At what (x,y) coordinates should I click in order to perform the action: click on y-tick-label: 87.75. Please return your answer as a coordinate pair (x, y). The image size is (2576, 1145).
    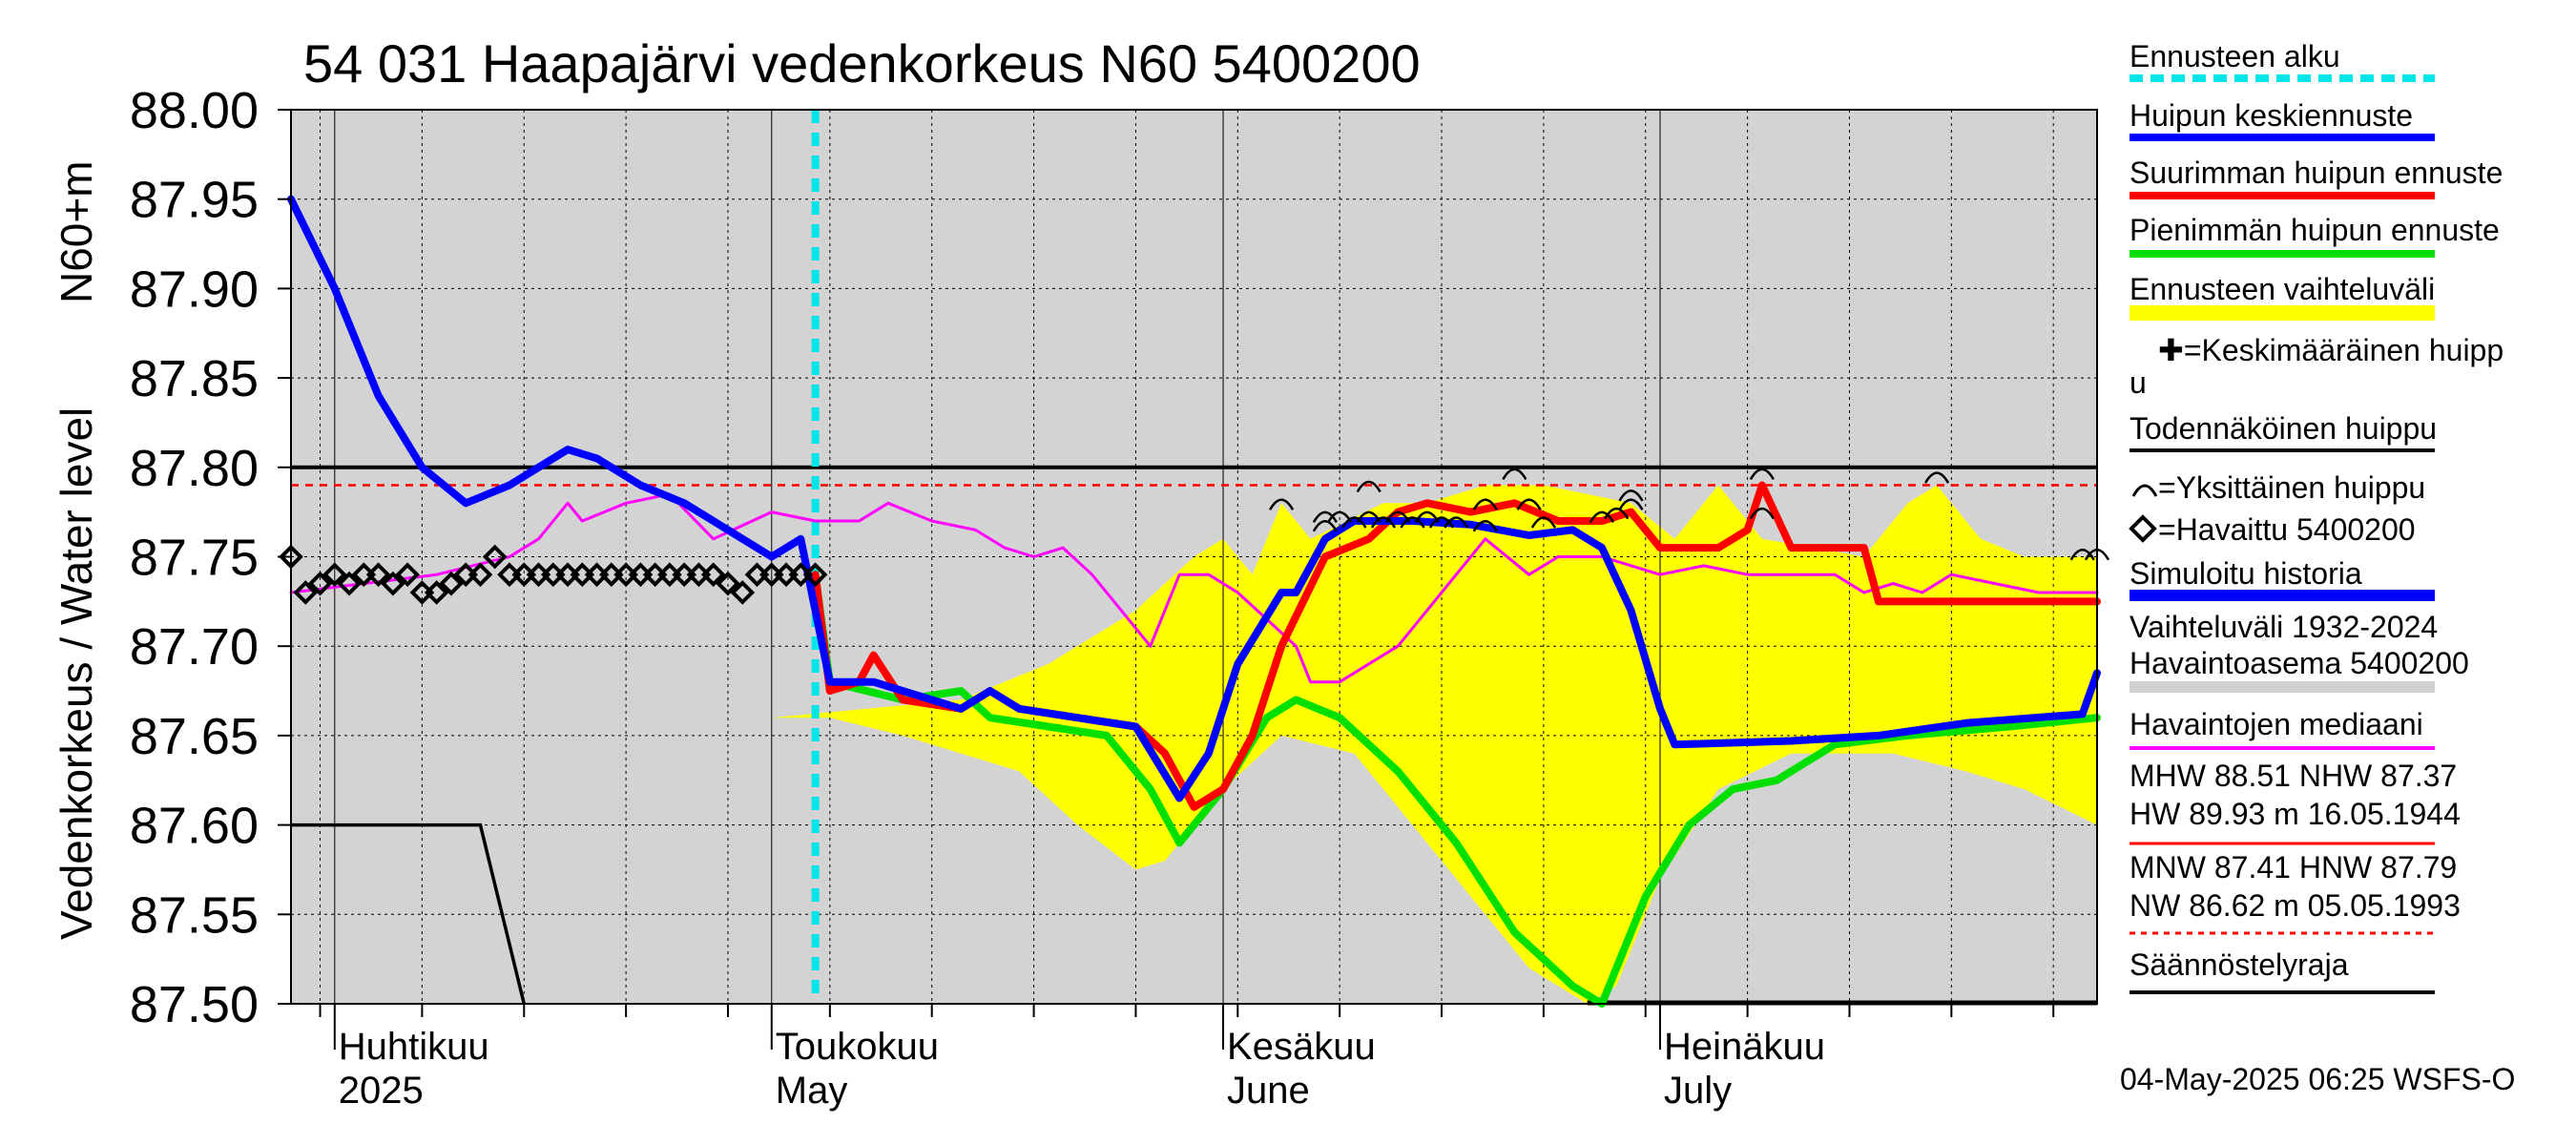
    Looking at the image, I should click on (194, 559).